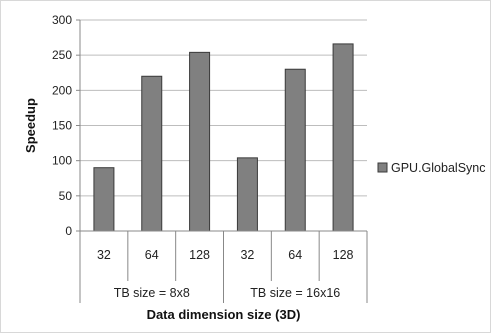 This screenshot has width=491, height=334. I want to click on x-group-label: TB size = 16x16, so click(295, 293).